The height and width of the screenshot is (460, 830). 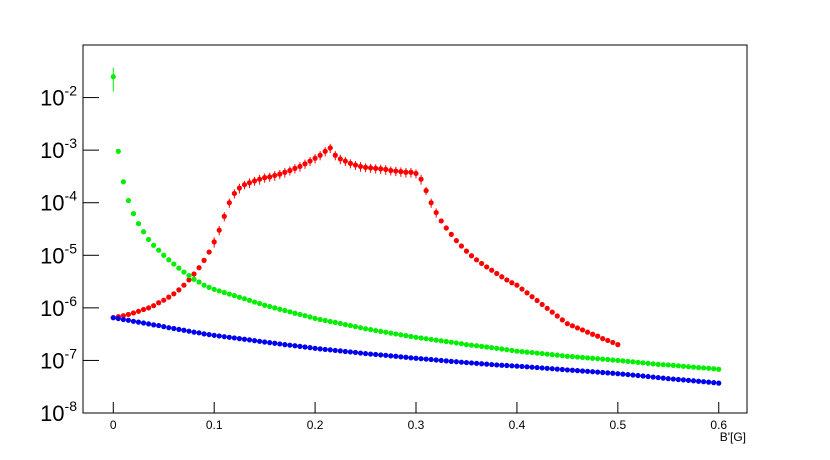 What do you see at coordinates (58, 97) in the screenshot?
I see `y-tick-label: 10⁻²` at bounding box center [58, 97].